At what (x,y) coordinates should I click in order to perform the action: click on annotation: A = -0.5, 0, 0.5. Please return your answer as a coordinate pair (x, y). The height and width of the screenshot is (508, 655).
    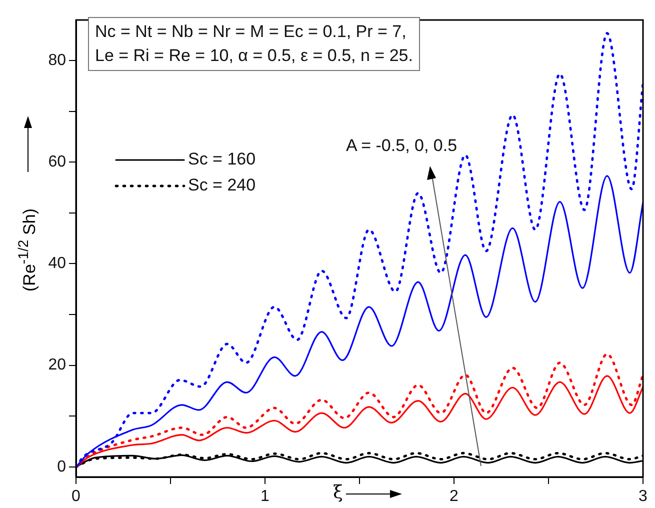
    Looking at the image, I should click on (402, 146).